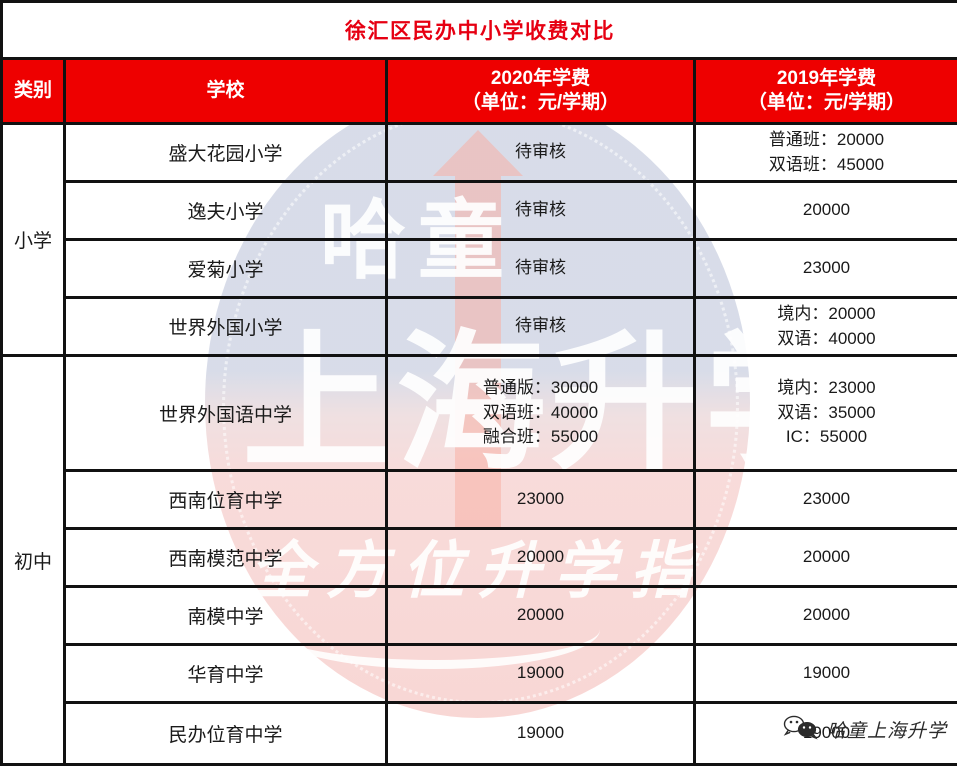  I want to click on school-name-cell: 华育中学, so click(225, 673).